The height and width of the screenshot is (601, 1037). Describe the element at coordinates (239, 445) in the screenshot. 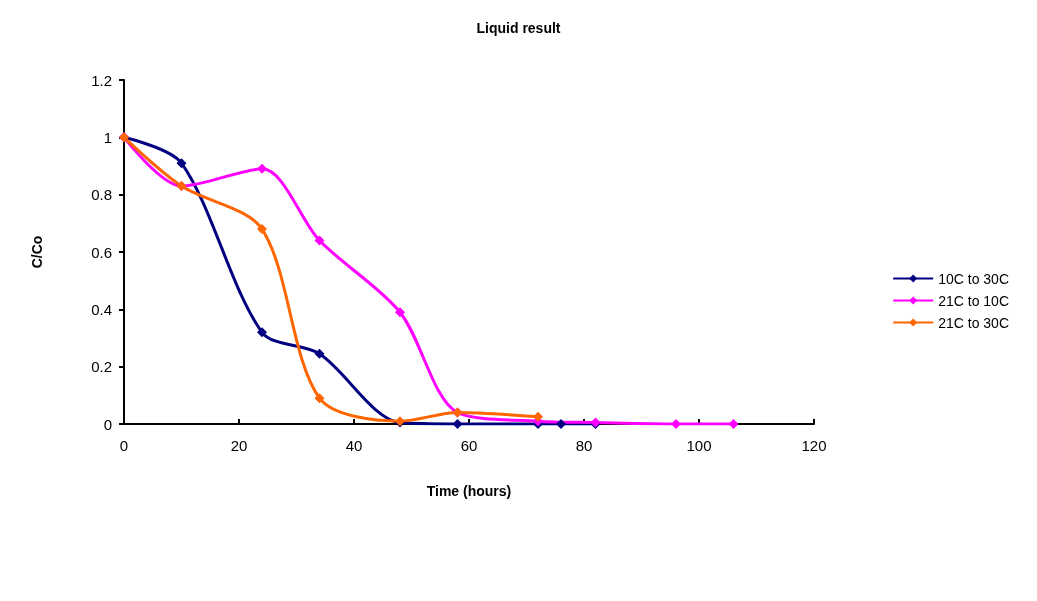

I see `x-tick-label: 20` at that location.